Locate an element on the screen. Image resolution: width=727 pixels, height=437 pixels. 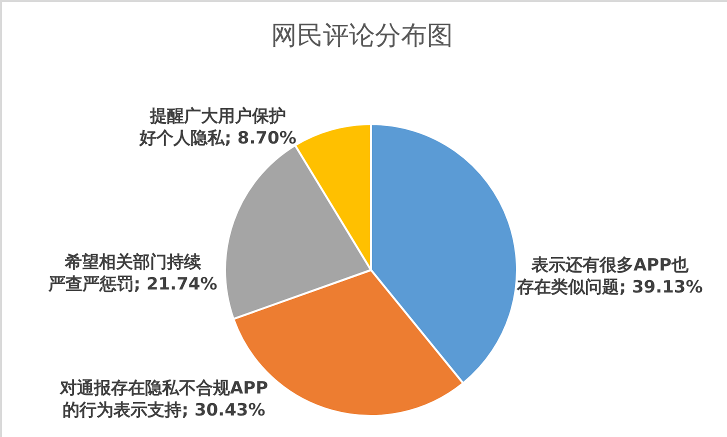
slice-label: 希望相关部门持续严查严惩罚; 21.74% is located at coordinates (133, 273).